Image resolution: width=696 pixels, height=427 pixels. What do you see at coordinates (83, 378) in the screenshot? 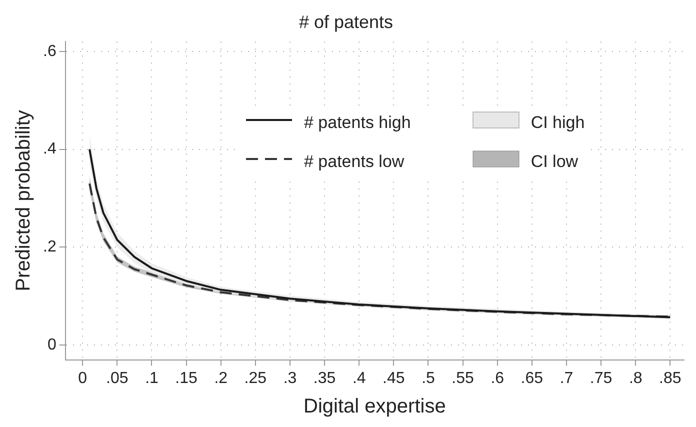
I see `x-tick-label: 0` at bounding box center [83, 378].